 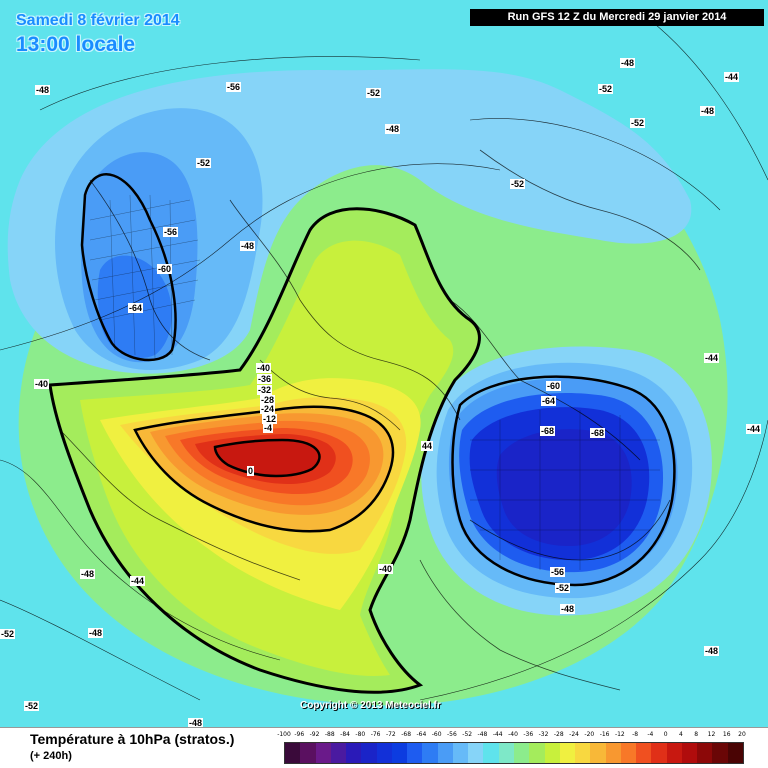 I want to click on legend-tick-label: -100, so click(x=284, y=734).